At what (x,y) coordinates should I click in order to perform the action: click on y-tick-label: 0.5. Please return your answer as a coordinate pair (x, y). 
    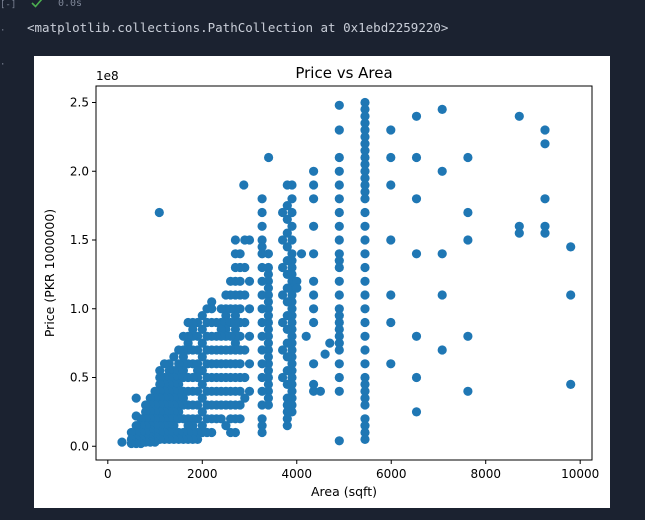
    Looking at the image, I should click on (79, 378).